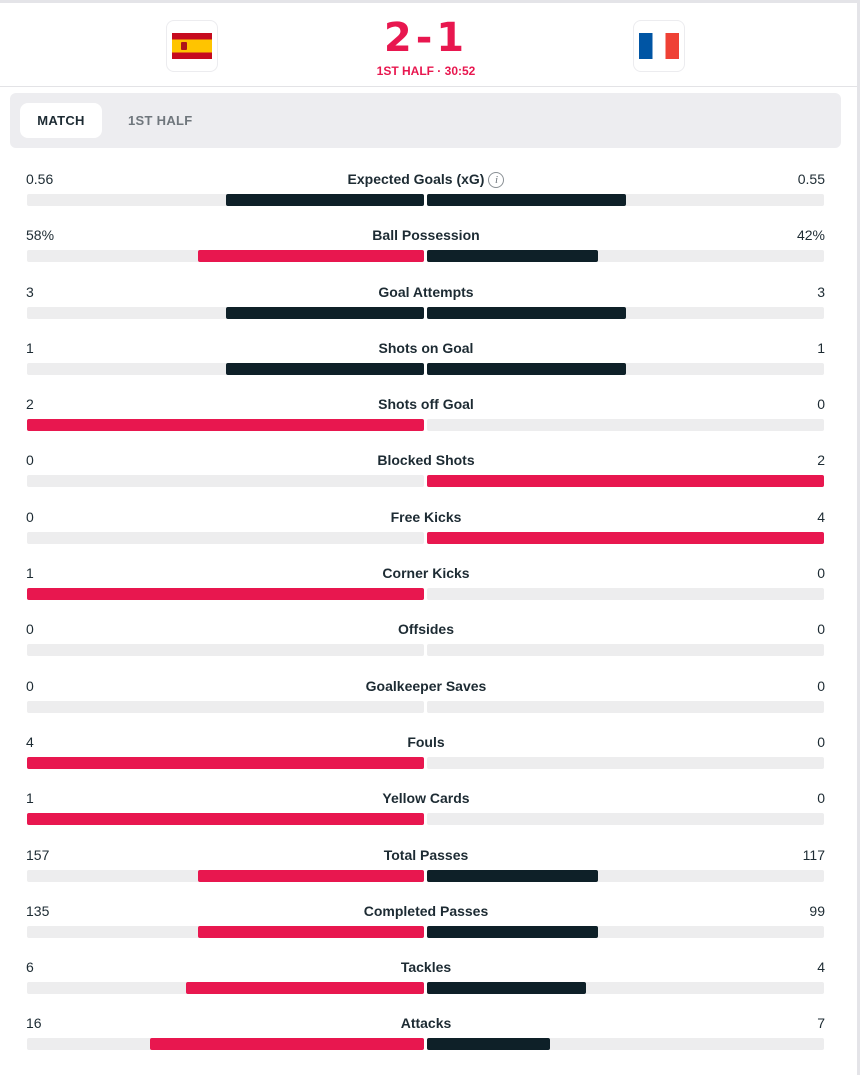 The image size is (860, 1075). I want to click on match-header: 2-1 1ST HALF · 30:52, so click(428, 45).